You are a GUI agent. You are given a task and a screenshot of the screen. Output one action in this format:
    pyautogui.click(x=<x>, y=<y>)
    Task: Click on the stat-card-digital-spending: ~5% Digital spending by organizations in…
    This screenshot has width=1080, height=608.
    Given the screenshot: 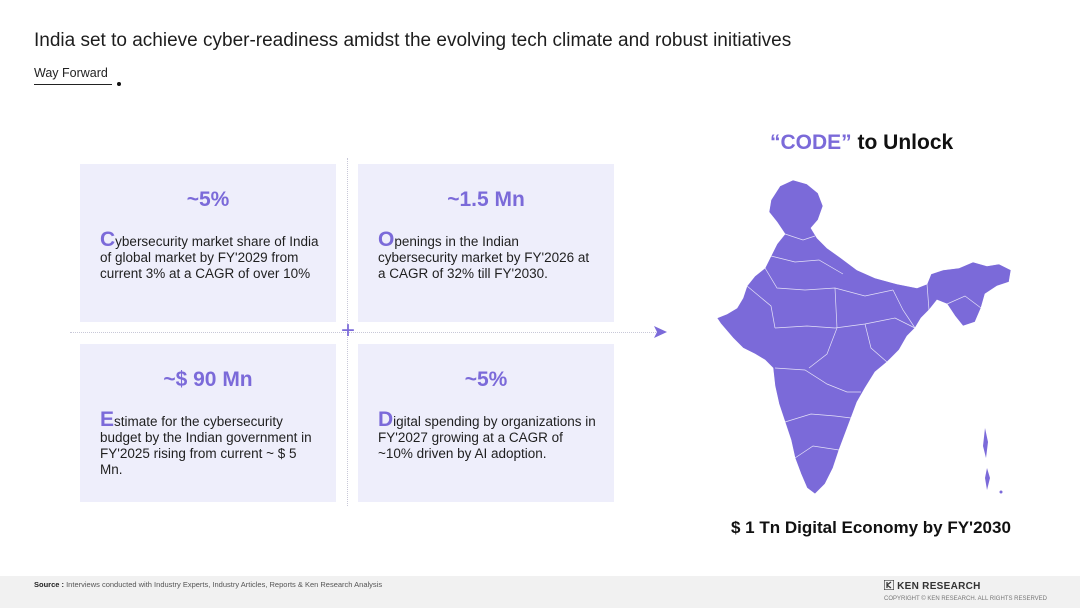 What is the action you would take?
    pyautogui.click(x=486, y=423)
    